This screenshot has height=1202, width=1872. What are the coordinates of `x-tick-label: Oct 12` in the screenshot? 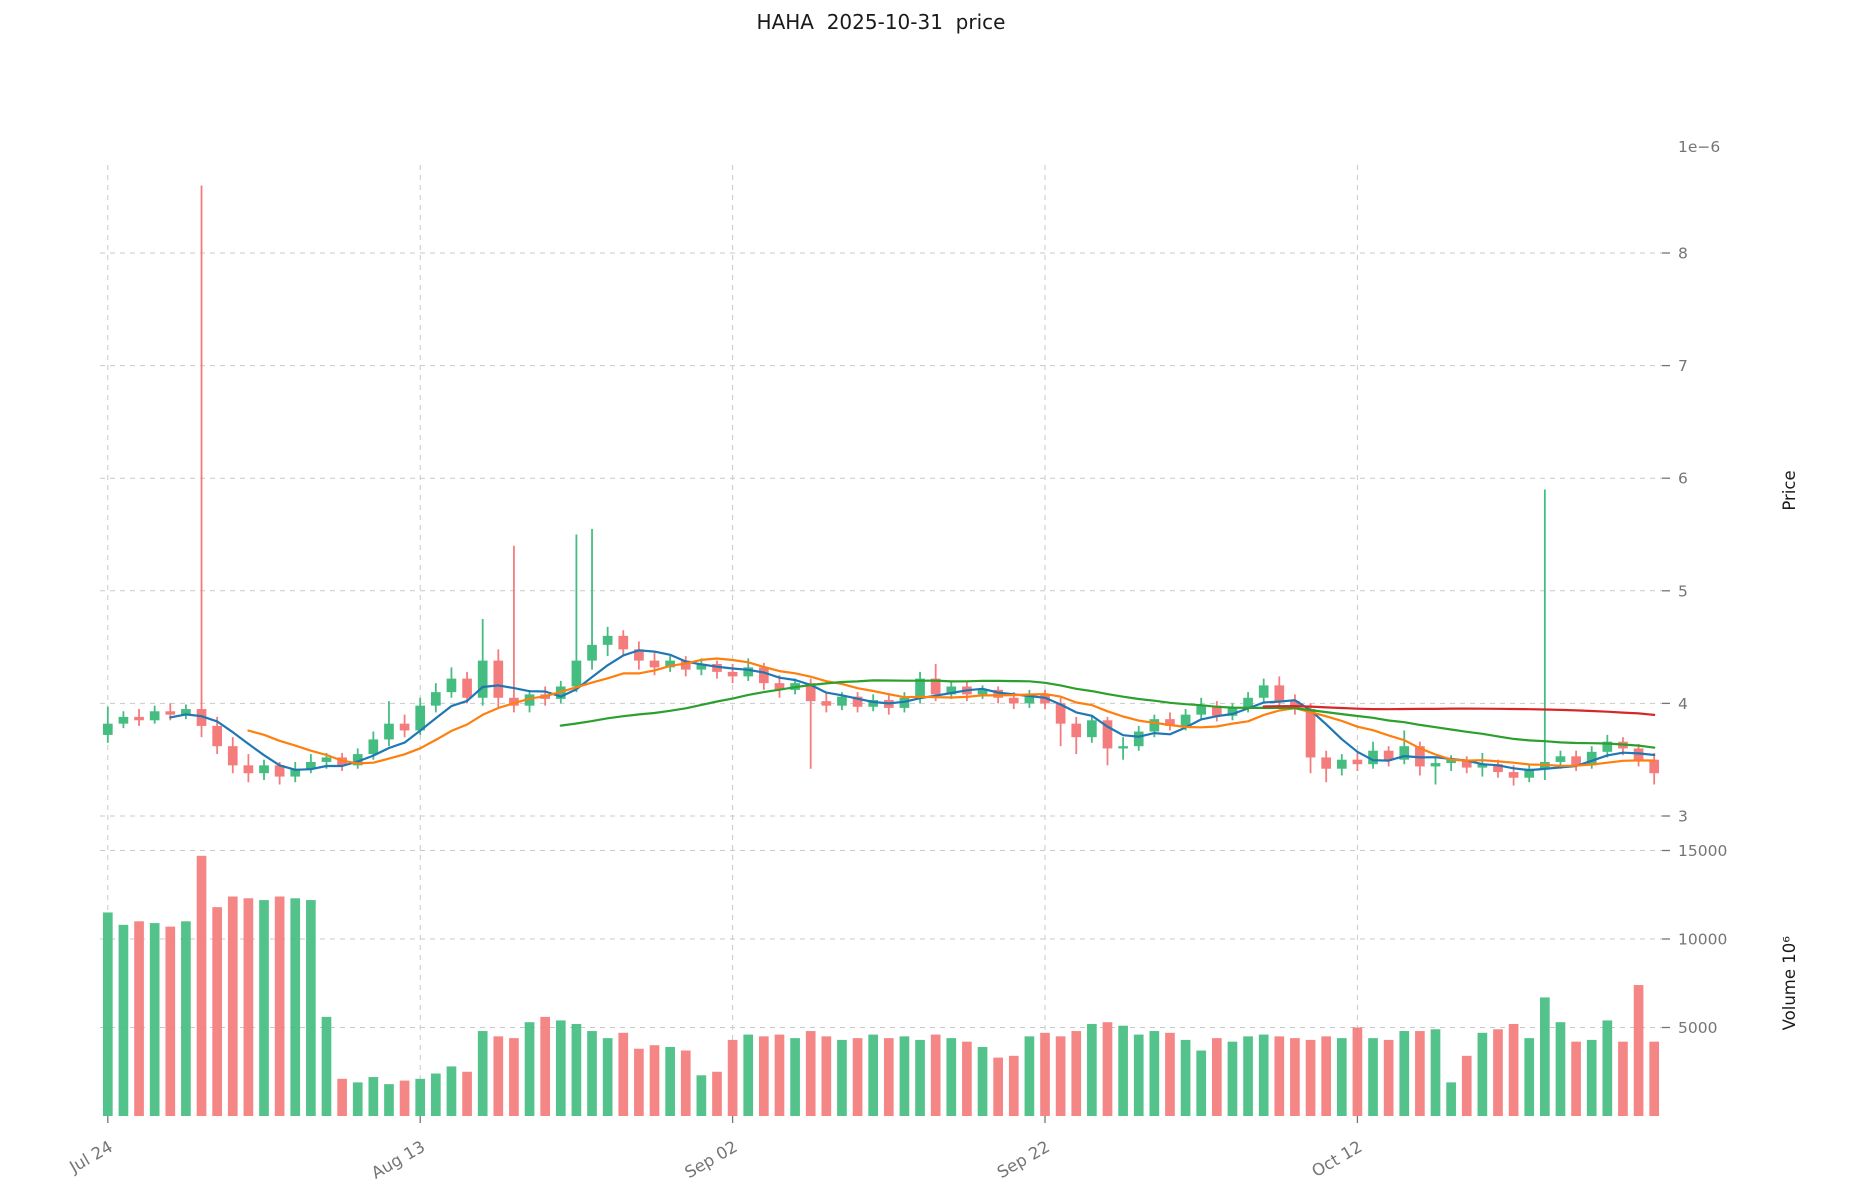 It's located at (1336, 1159).